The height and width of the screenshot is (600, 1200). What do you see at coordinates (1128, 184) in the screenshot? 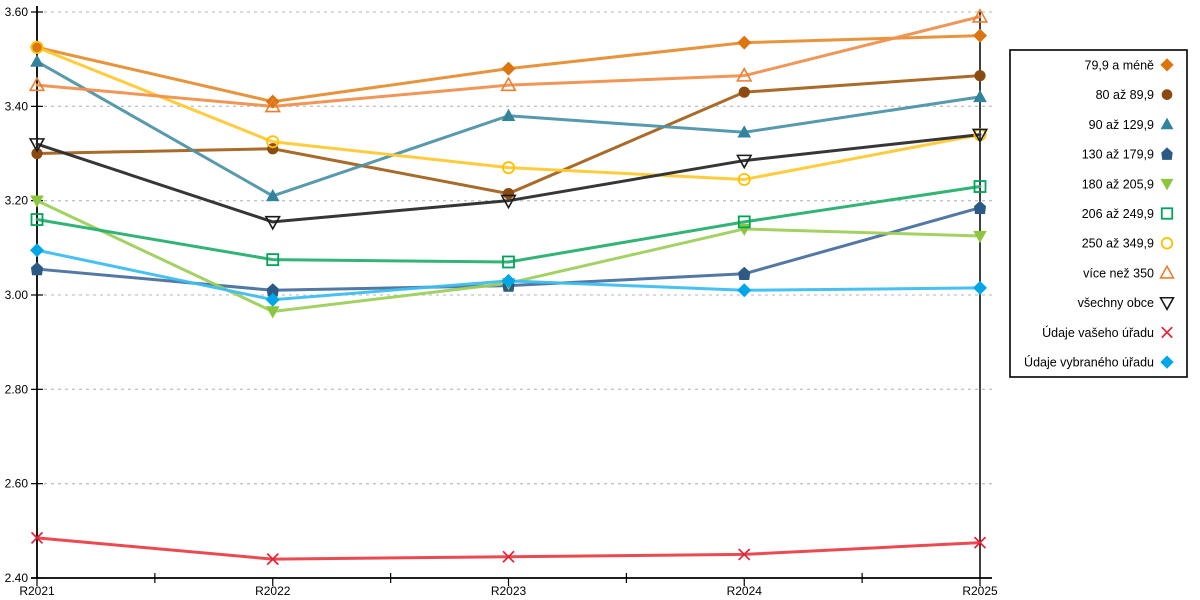
I see `legend-item-4: 180 až 205,9` at bounding box center [1128, 184].